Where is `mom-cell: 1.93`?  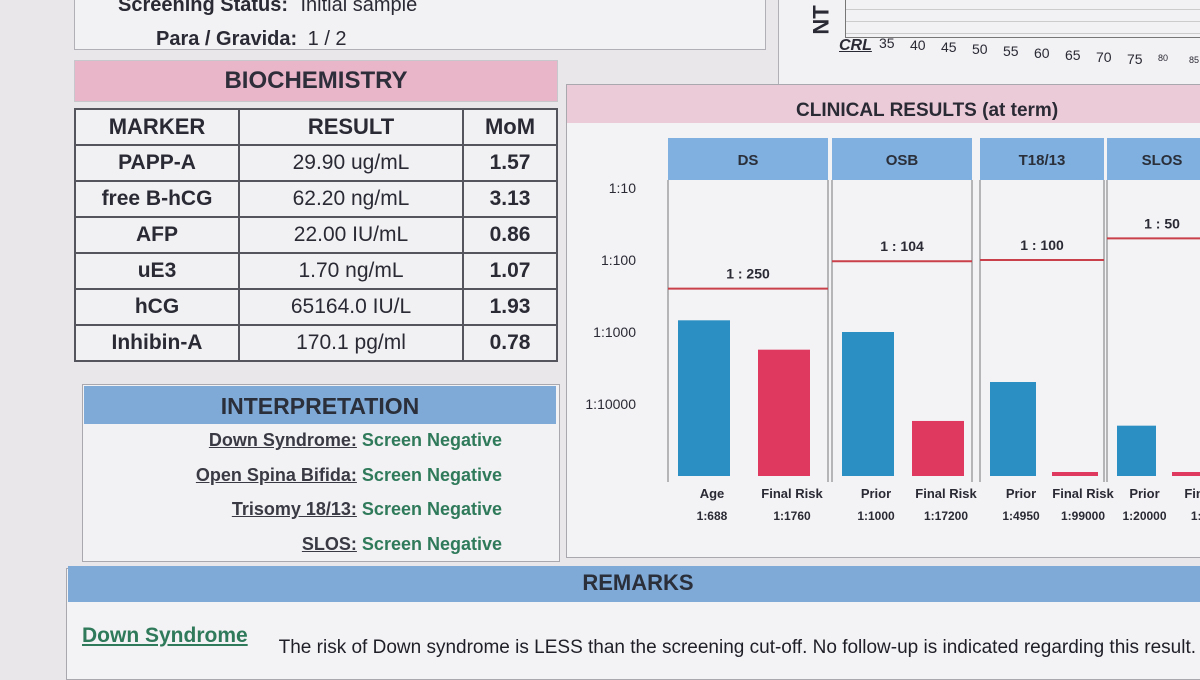
mom-cell: 1.93 is located at coordinates (510, 307).